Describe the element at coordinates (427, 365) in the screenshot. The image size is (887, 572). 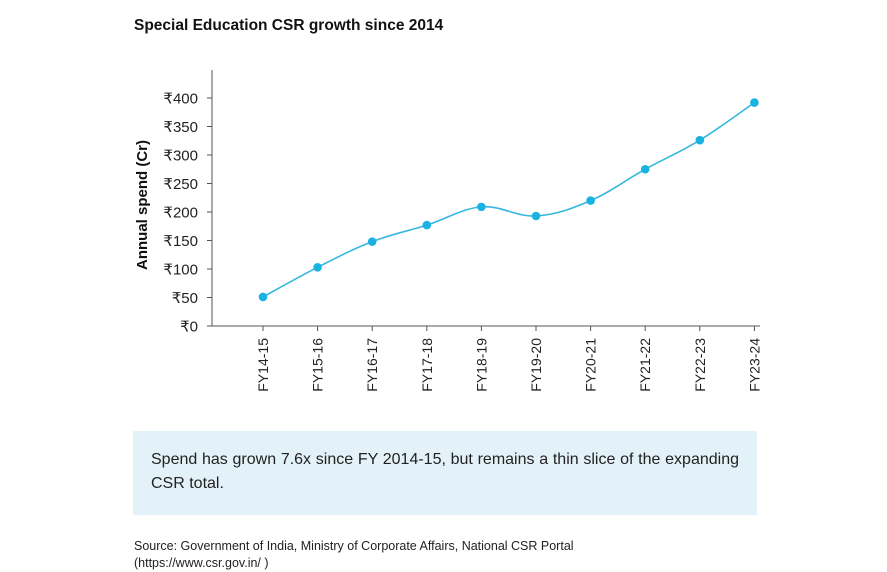
I see `x-tick-label: FY17-18` at that location.